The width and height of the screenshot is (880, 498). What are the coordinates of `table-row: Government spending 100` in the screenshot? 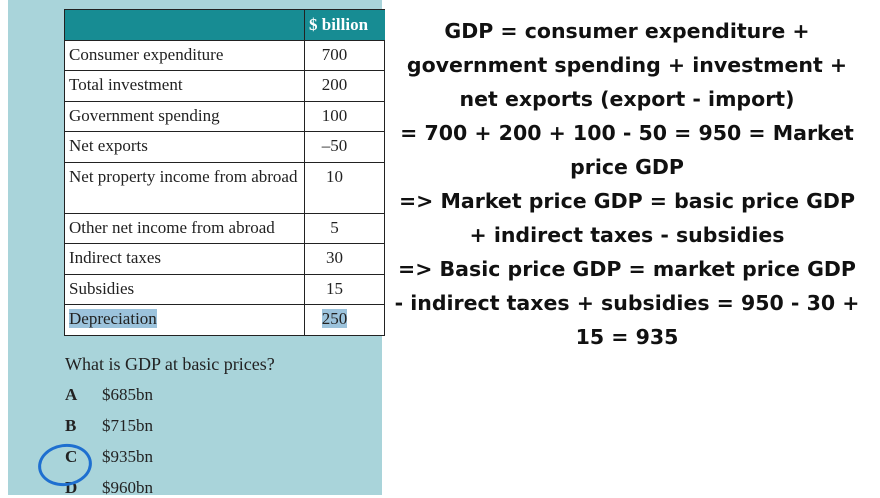 It's located at (224, 116).